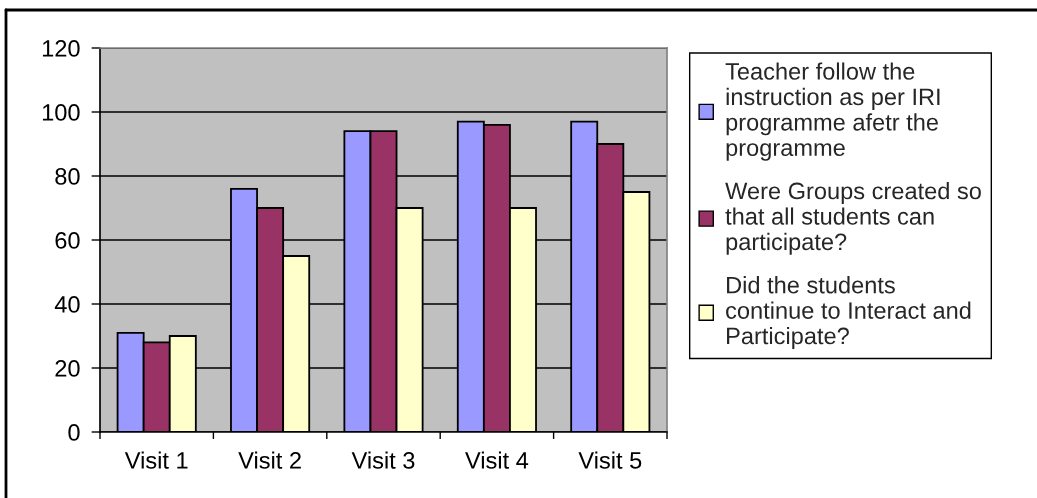  What do you see at coordinates (61, 112) in the screenshot?
I see `y-tick-label: 100` at bounding box center [61, 112].